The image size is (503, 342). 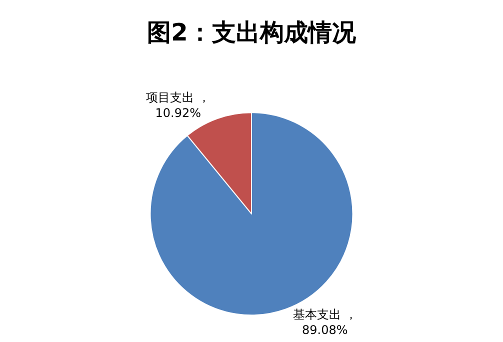 What do you see at coordinates (178, 105) in the screenshot?
I see `slice-label: 项目支出 ， 10.92%` at bounding box center [178, 105].